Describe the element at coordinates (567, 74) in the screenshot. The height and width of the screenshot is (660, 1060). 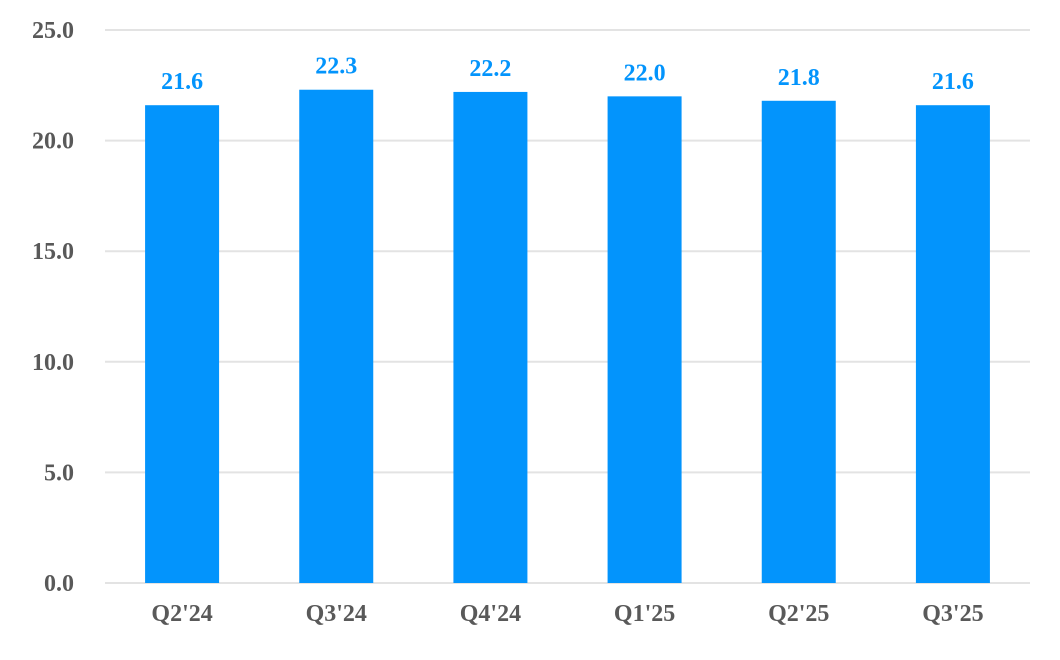
I see `data-labels: 21.6 22.3 22.2 22.0 21.8 21.6` at that location.